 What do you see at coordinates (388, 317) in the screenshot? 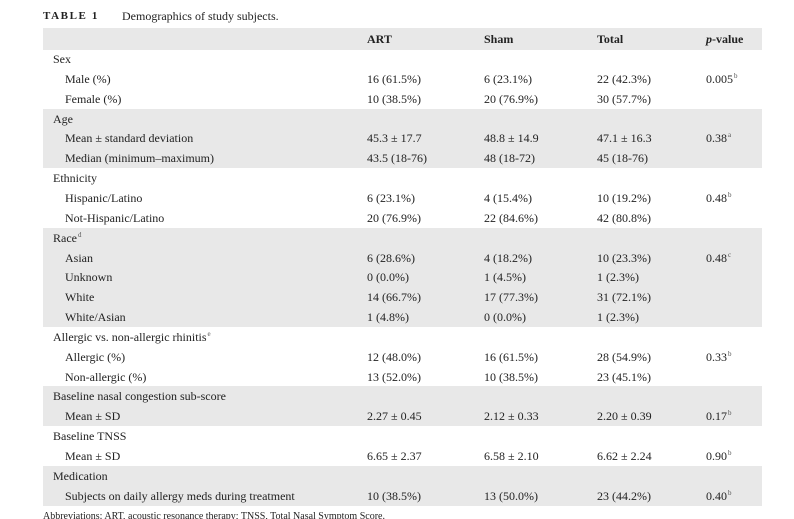
I see `cell: 1 (4.8%)` at bounding box center [388, 317].